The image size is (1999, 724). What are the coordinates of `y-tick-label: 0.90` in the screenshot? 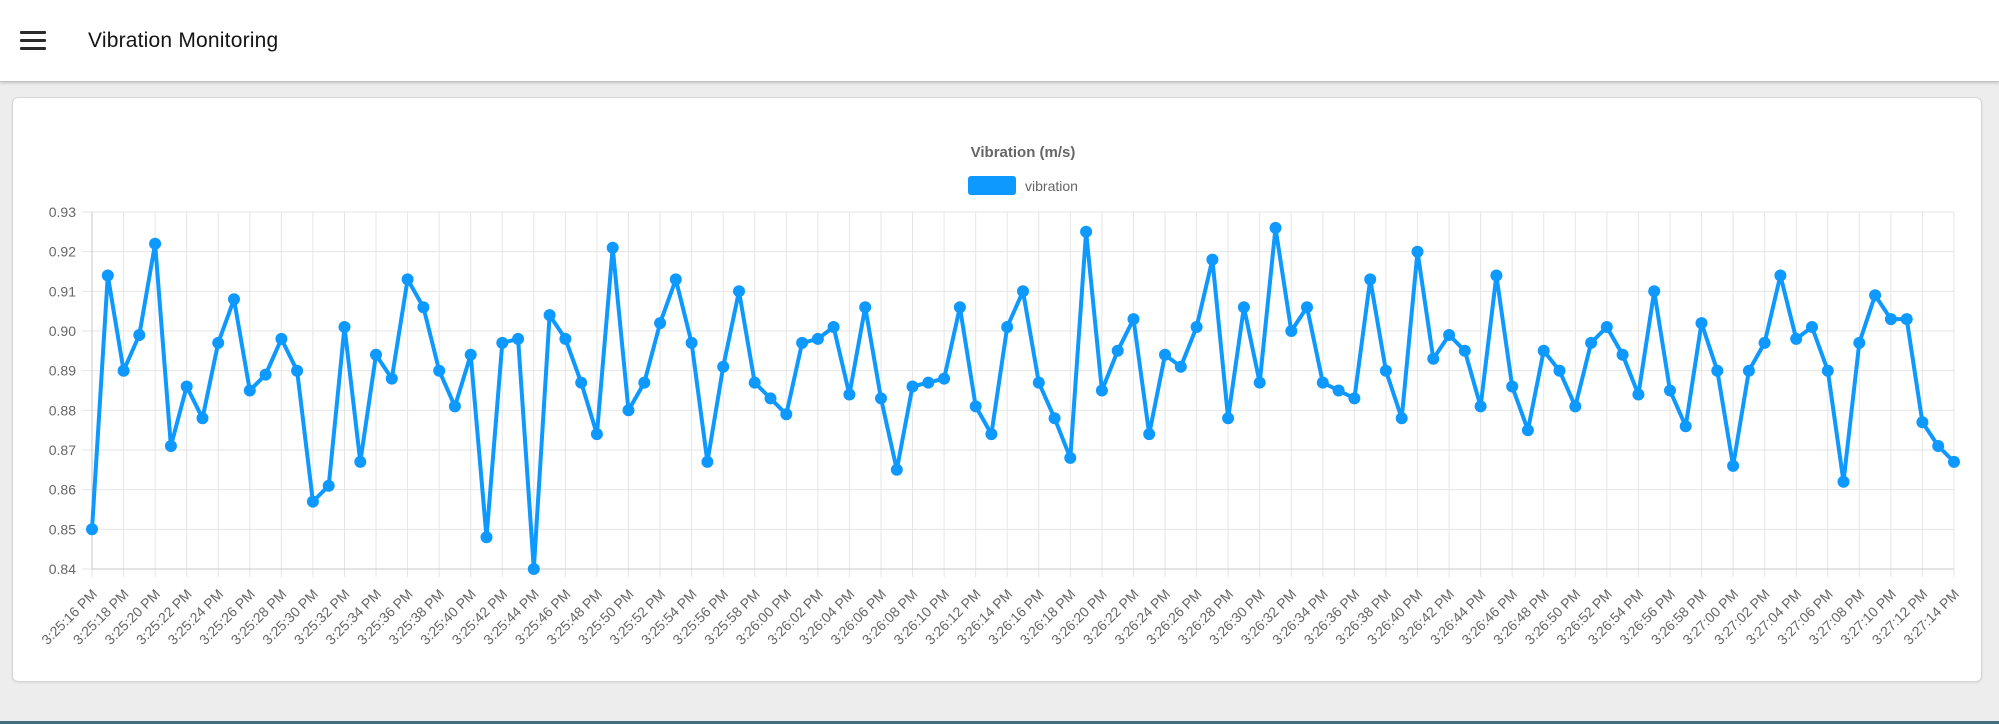 It's located at (62, 331).